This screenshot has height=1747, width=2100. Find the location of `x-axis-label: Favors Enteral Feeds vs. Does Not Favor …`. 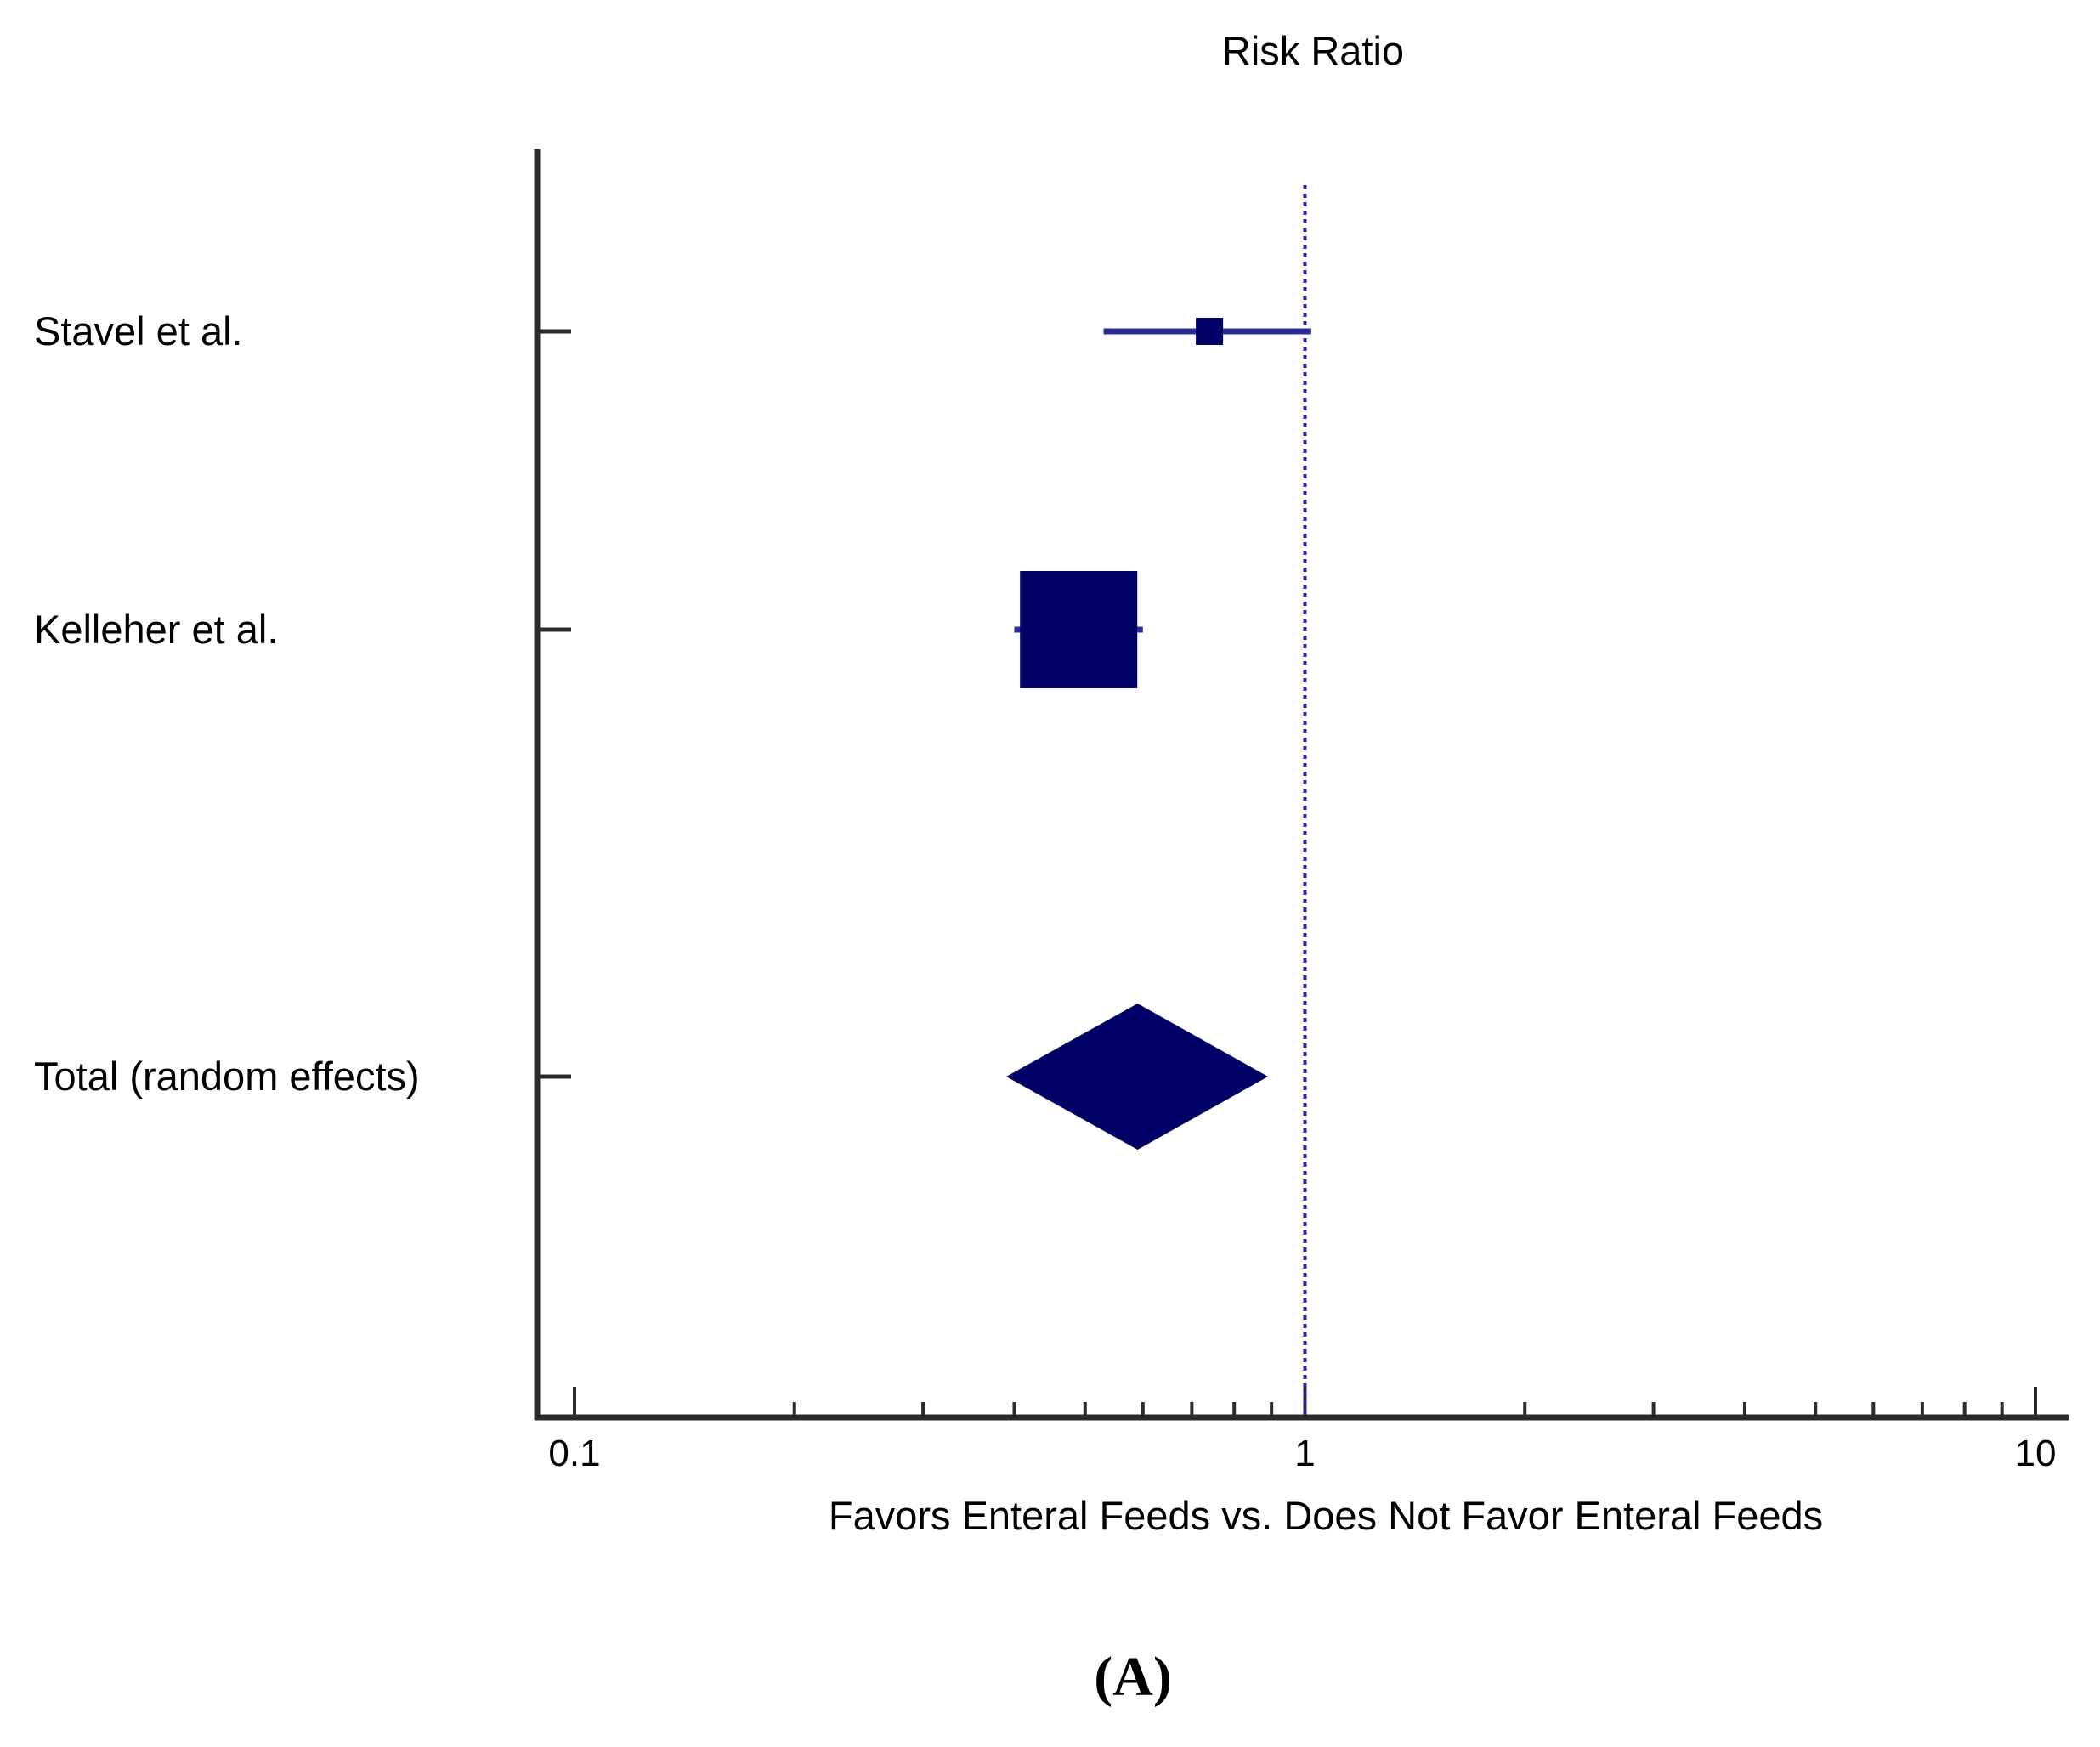

x-axis-label: Favors Enteral Feeds vs. Does Not Favor … is located at coordinates (1326, 1515).